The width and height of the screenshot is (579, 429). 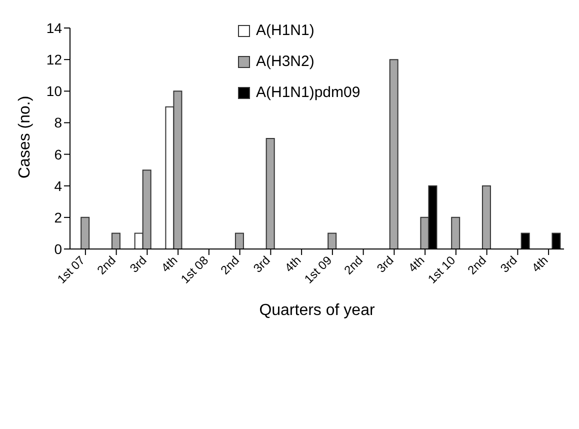 What do you see at coordinates (195, 269) in the screenshot?
I see `x-tick-label: 1st 08` at bounding box center [195, 269].